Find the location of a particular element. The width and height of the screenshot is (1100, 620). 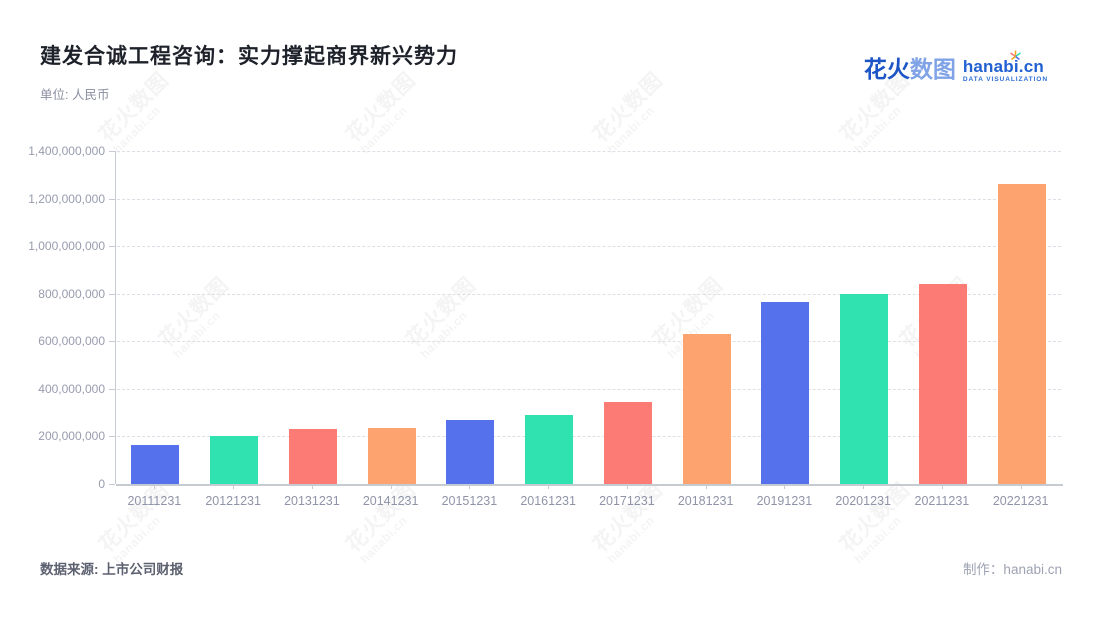

hanabi-logo: 花火数图 hanabi.cn DATA VISUALIZATION is located at coordinates (956, 67).